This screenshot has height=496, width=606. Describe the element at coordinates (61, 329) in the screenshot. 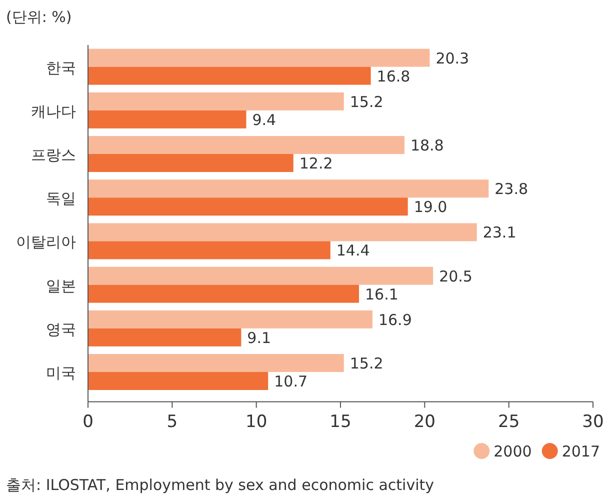

I see `y-tick-label: 영국` at that location.